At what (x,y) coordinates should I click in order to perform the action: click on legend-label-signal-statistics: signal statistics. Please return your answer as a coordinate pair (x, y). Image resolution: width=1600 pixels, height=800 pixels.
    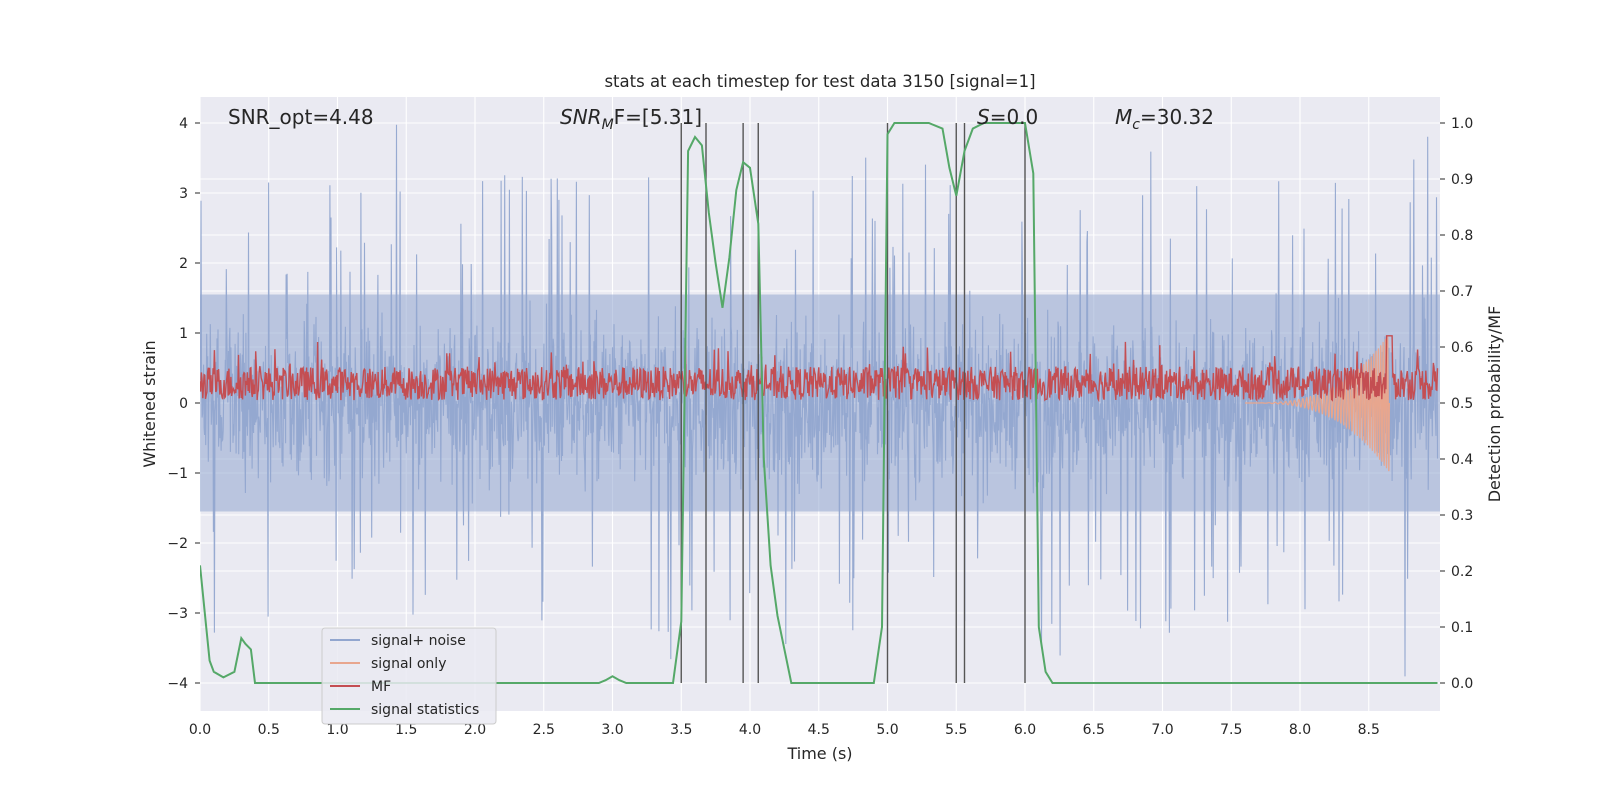
    Looking at the image, I should click on (425, 710).